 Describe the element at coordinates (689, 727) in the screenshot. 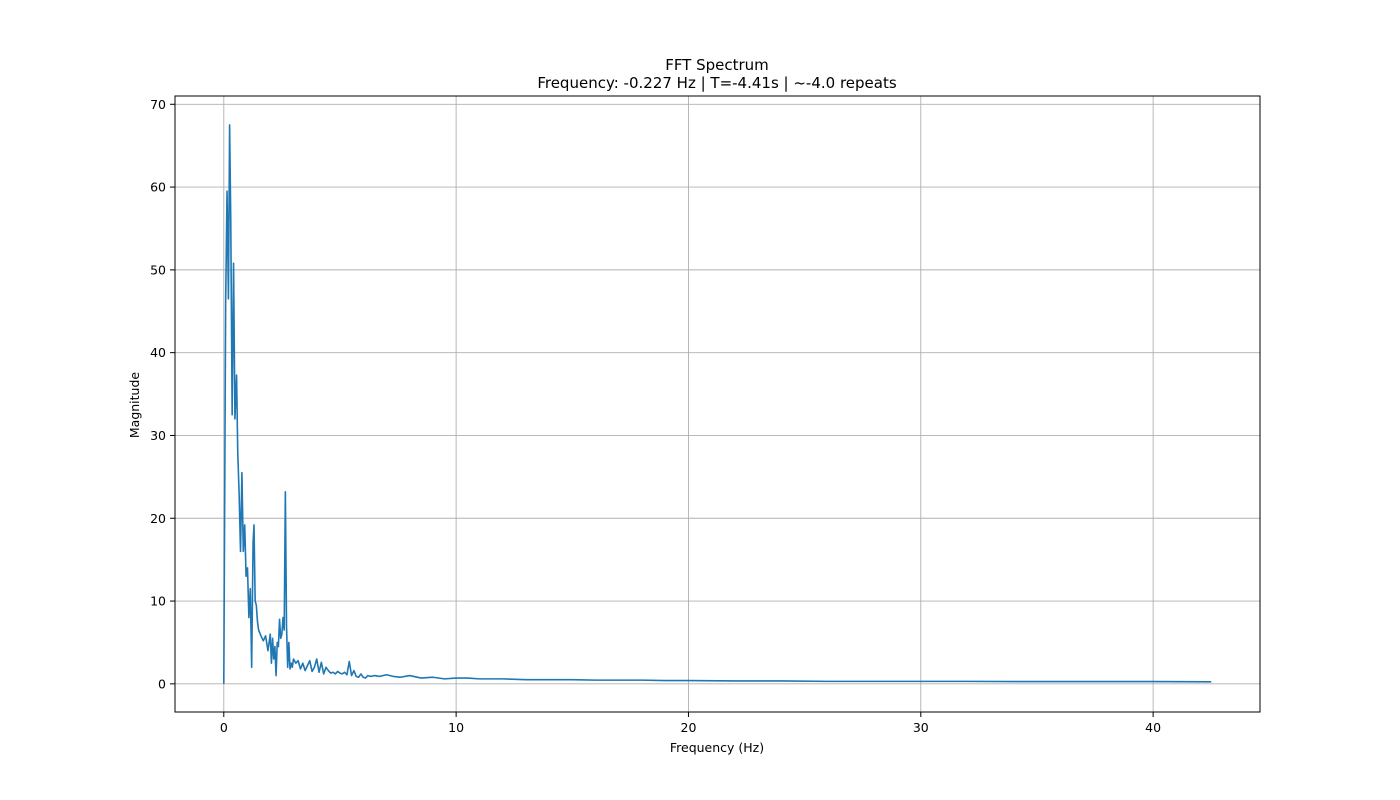

I see `x-tick-label: 20` at that location.